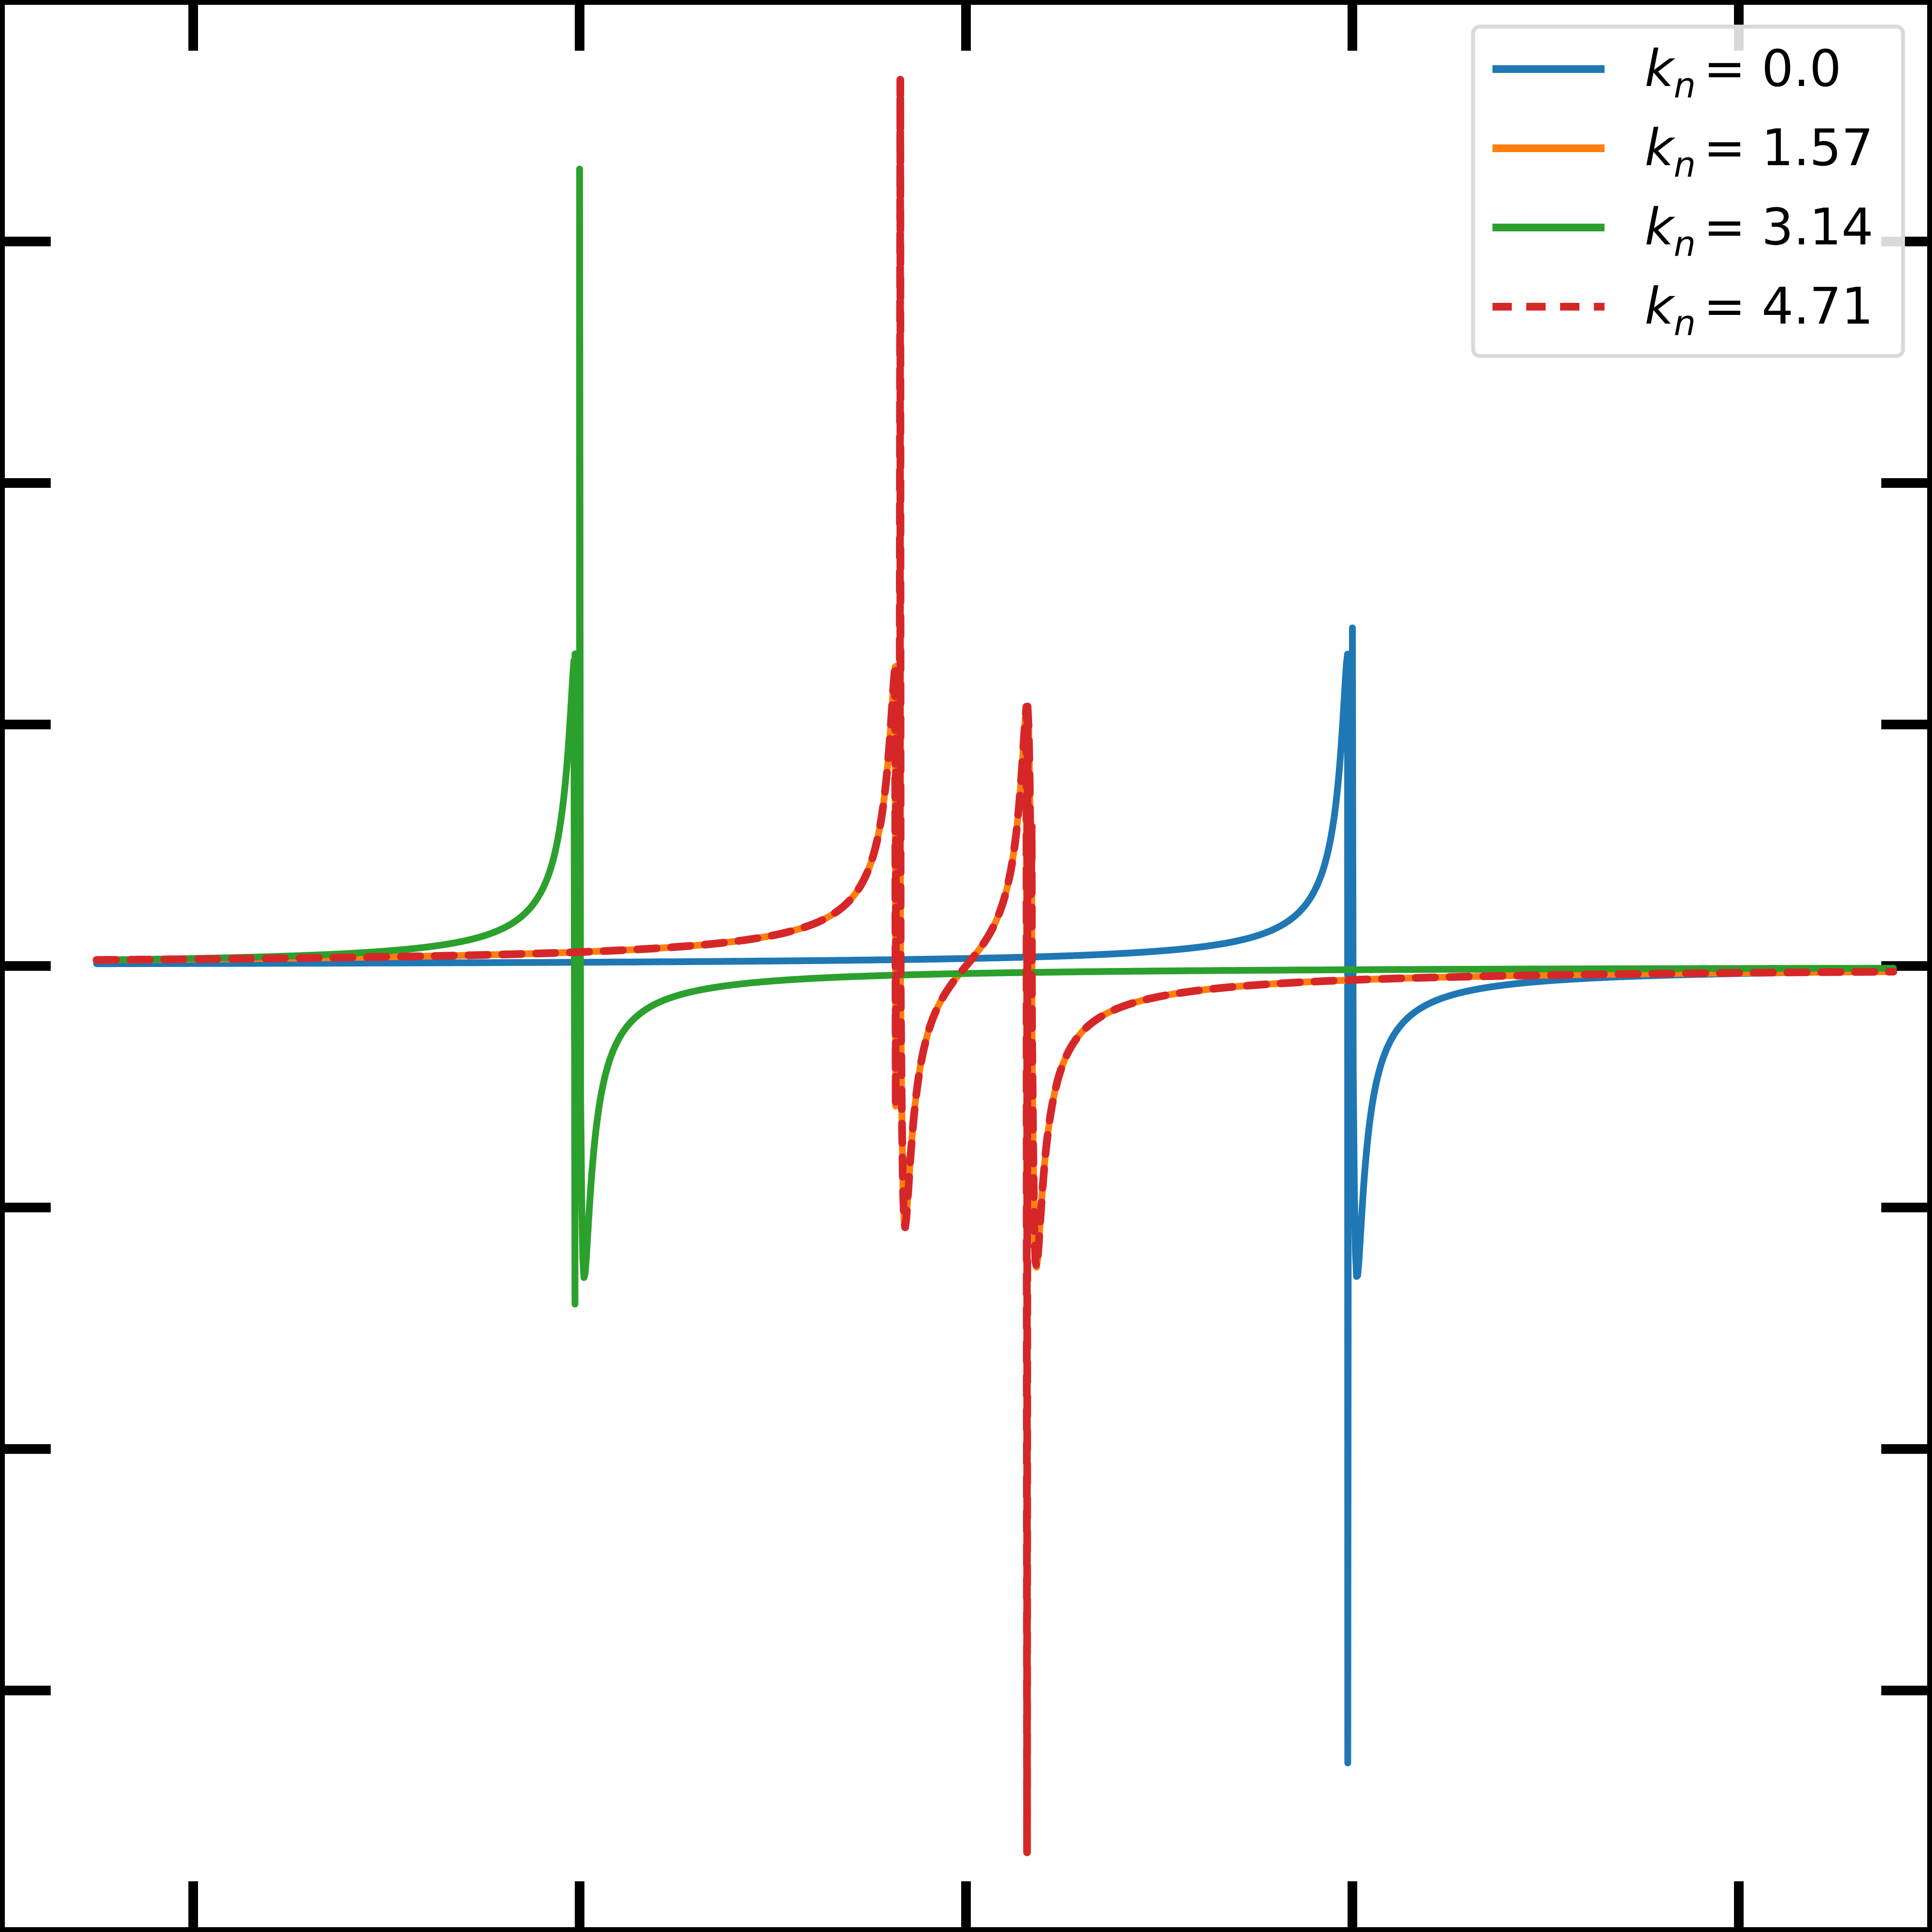  What do you see at coordinates (1789, 306) in the screenshot?
I see `legend-label-value: = 4.71` at bounding box center [1789, 306].